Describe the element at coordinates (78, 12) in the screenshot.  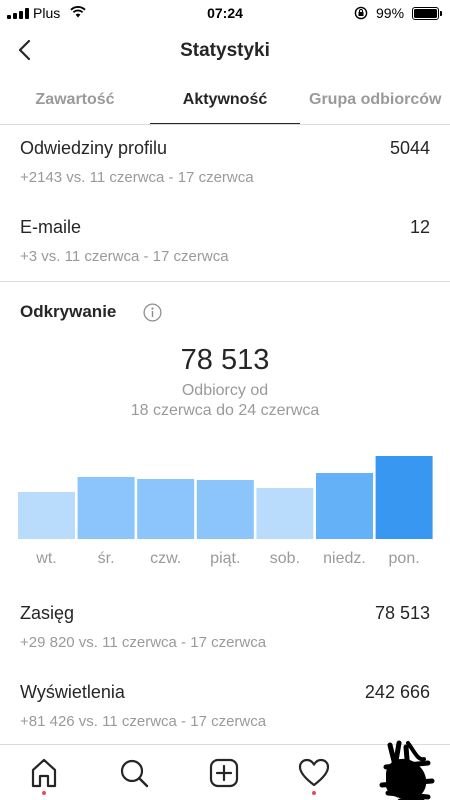
I see `wifi-icon` at that location.